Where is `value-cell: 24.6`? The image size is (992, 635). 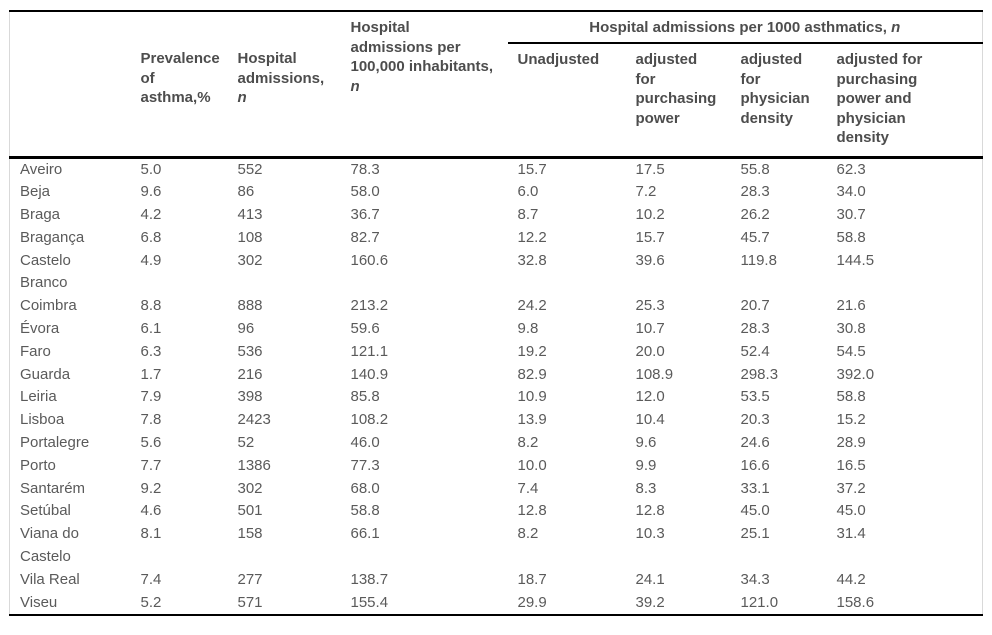 value-cell: 24.6 is located at coordinates (755, 443).